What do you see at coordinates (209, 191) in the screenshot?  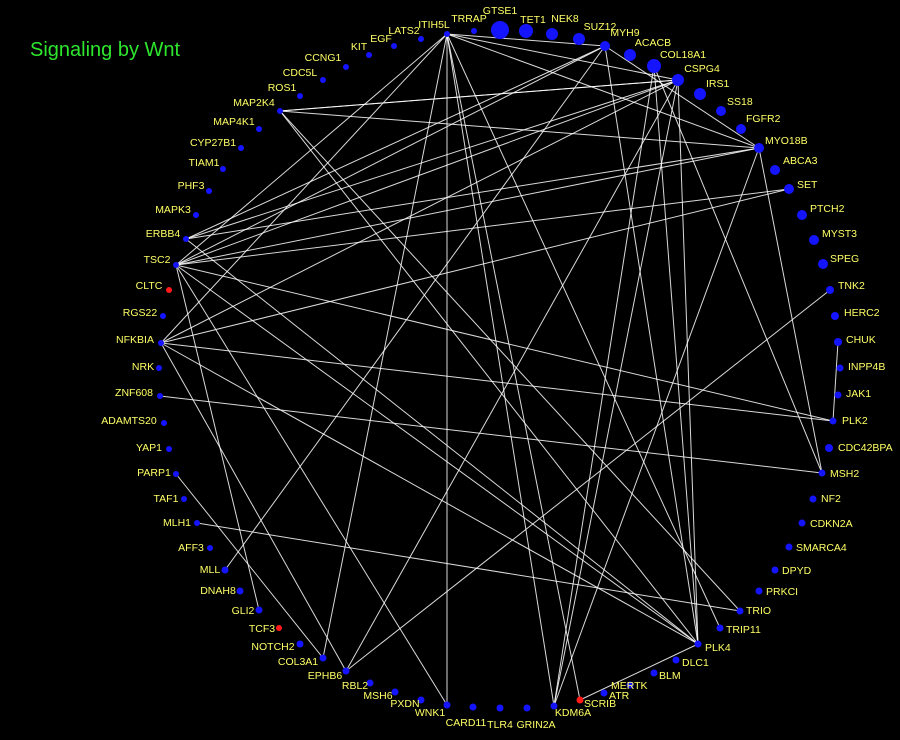 I see `node-phf3` at bounding box center [209, 191].